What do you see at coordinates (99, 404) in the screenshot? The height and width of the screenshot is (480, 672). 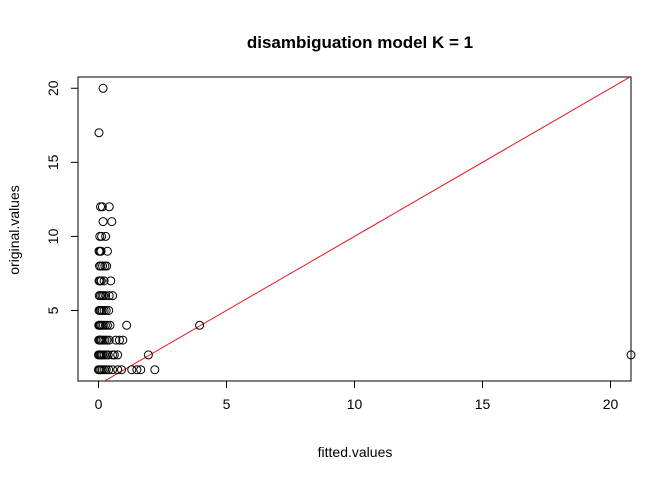 I see `x-tick-label: 0` at bounding box center [99, 404].